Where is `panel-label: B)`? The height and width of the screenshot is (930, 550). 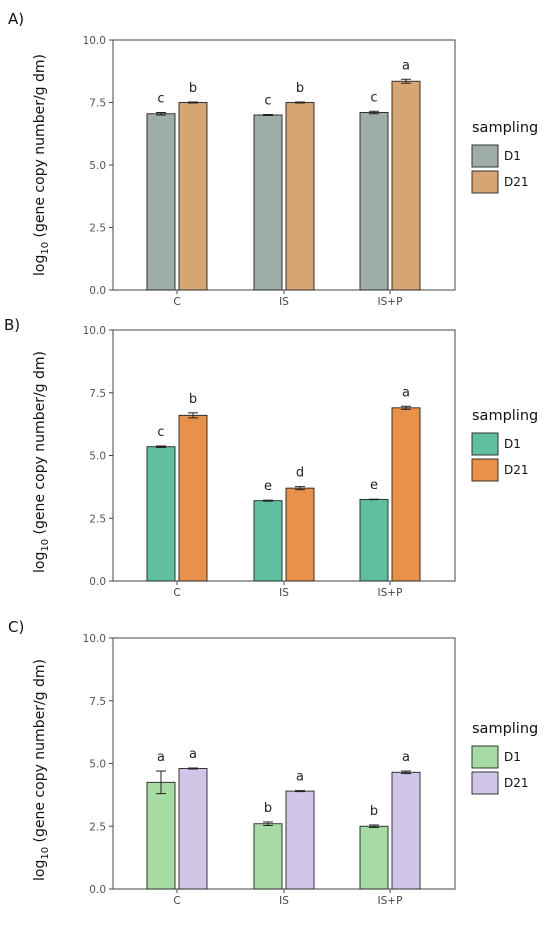 panel-label: B) is located at coordinates (12, 325).